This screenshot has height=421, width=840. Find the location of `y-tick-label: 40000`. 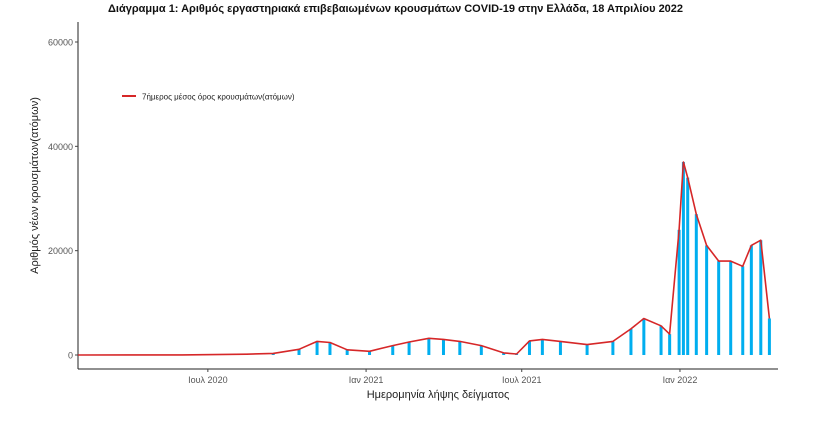

y-tick-label: 40000 is located at coordinates (60, 147).